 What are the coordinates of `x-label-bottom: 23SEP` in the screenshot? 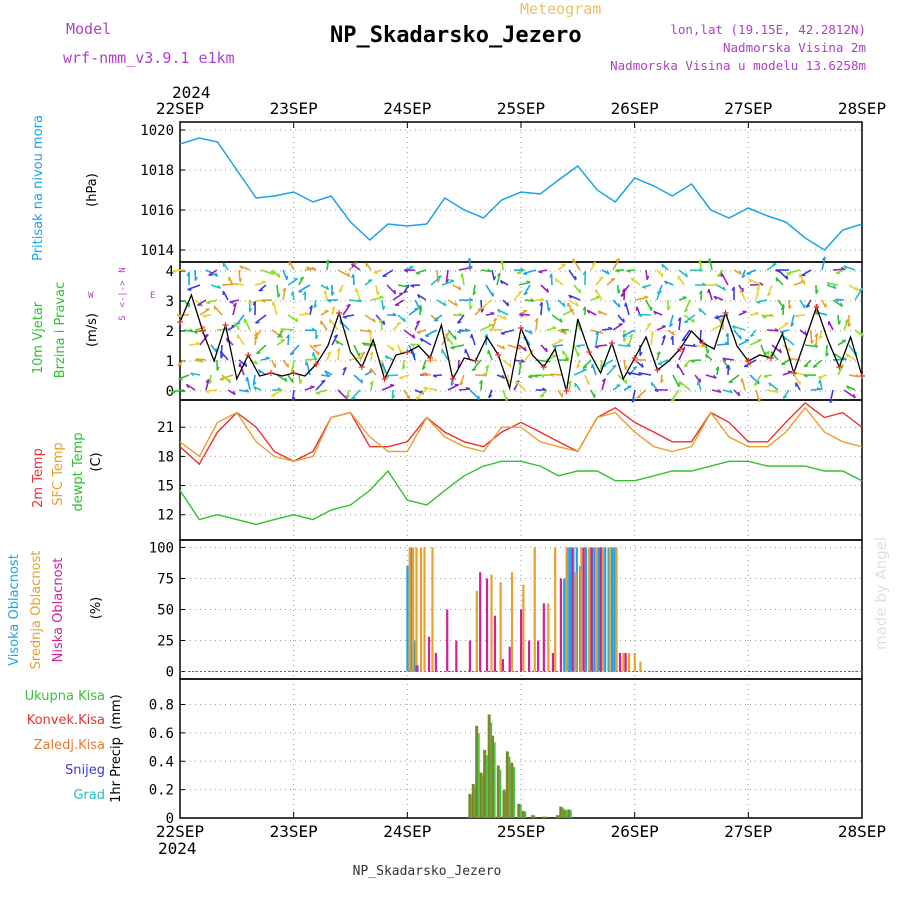 It's located at (294, 831).